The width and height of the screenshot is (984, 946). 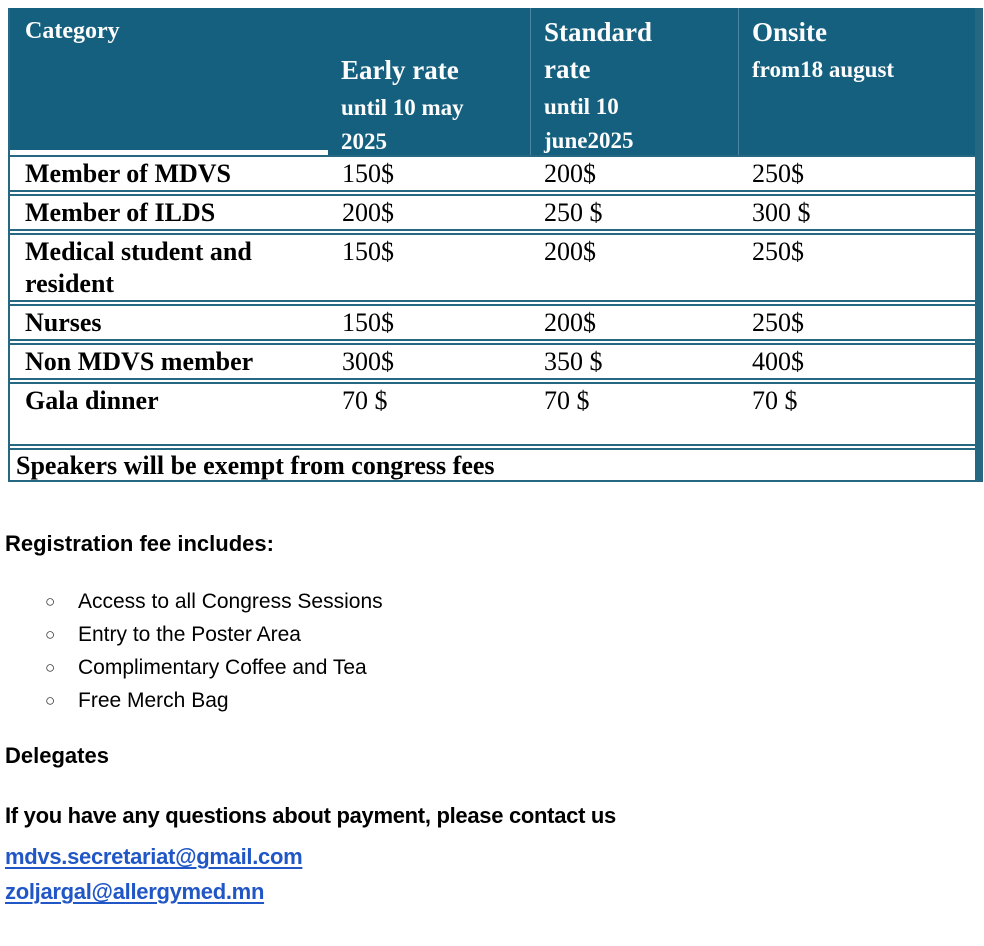 What do you see at coordinates (778, 361) in the screenshot?
I see `fee-cell-onsite: 400$` at bounding box center [778, 361].